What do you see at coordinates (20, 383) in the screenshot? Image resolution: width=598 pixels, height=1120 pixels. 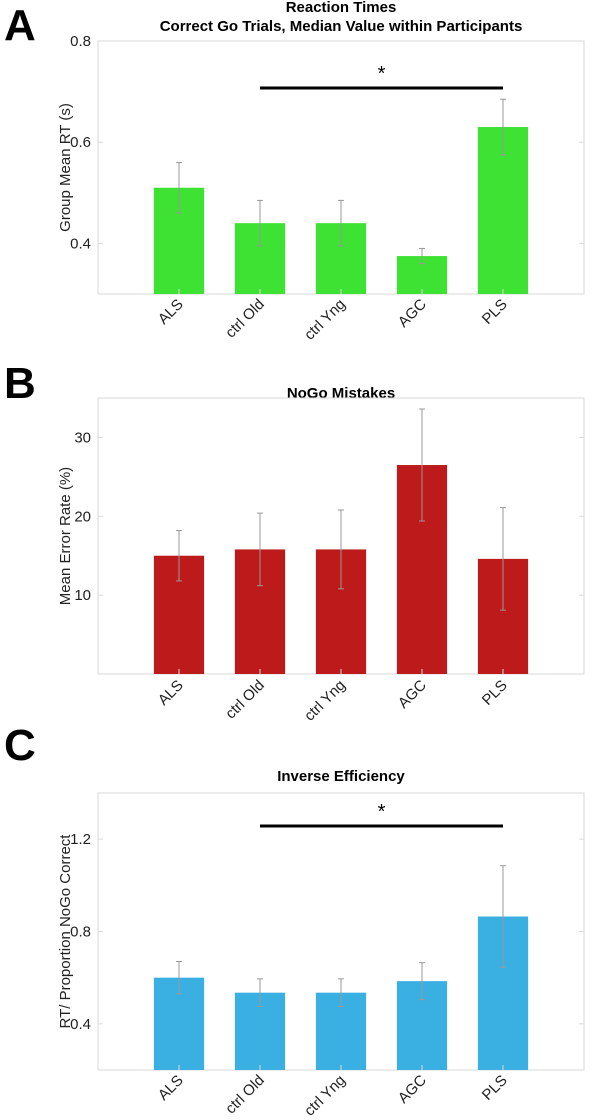 I see `panel-letter: B` at bounding box center [20, 383].